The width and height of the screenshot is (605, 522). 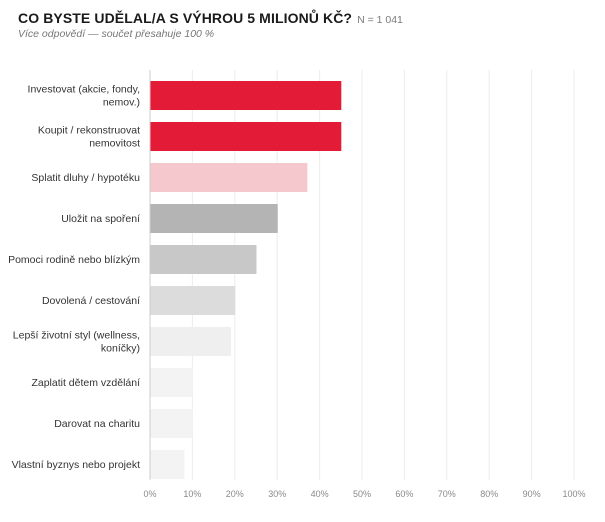 What do you see at coordinates (89, 137) in the screenshot?
I see `category-label: Koupit / rekonstruovat nemovitost` at bounding box center [89, 137].